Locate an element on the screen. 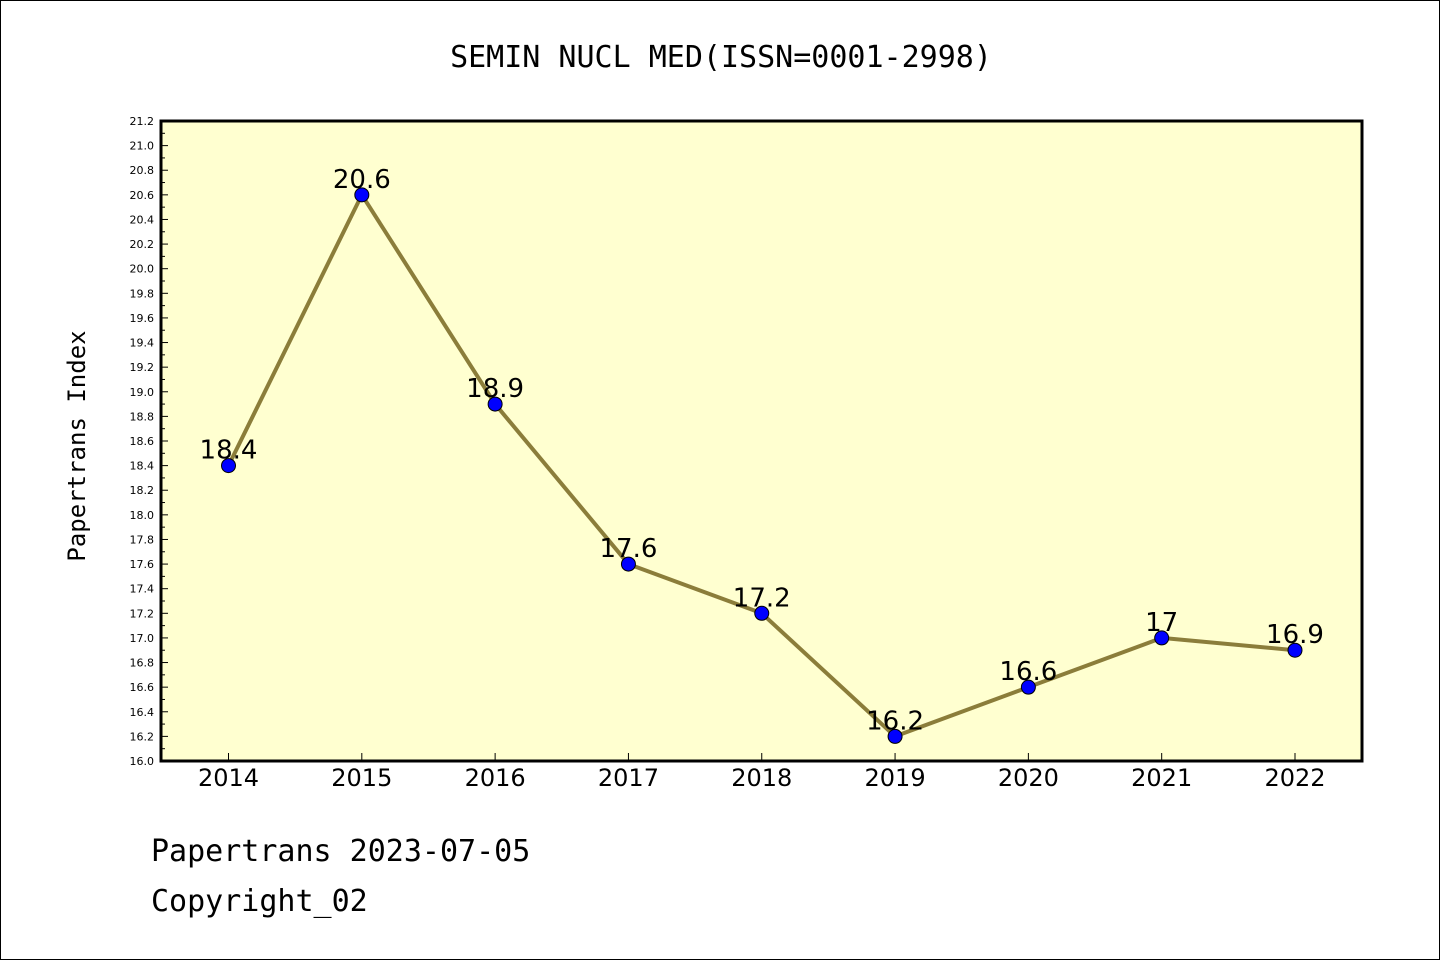  chart-title: SEMIN NUCL MED(ISSN=0001-2998) is located at coordinates (721, 57).